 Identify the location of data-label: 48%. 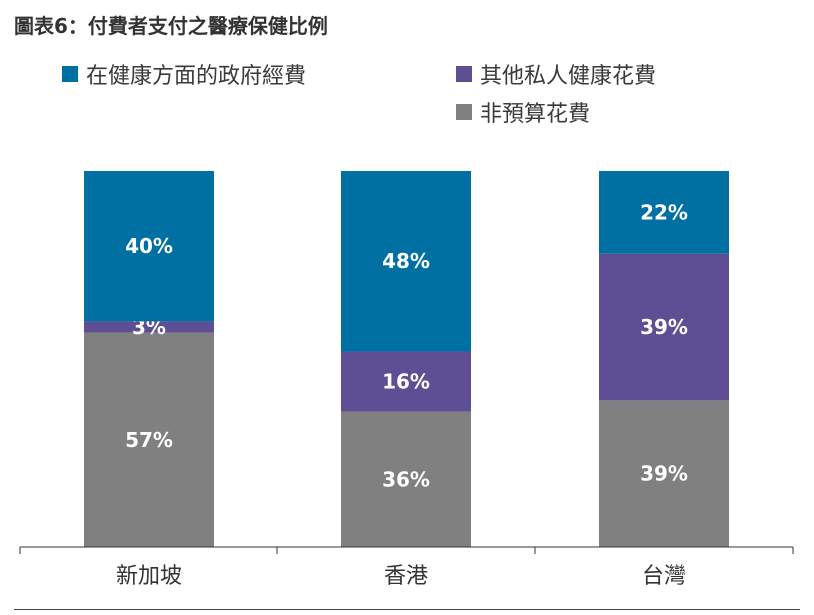
(406, 261).